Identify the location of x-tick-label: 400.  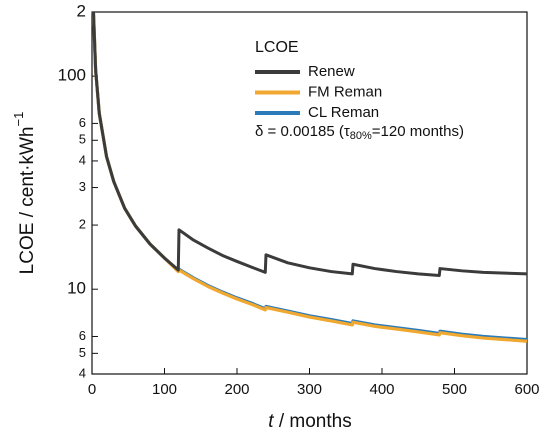
(381, 389).